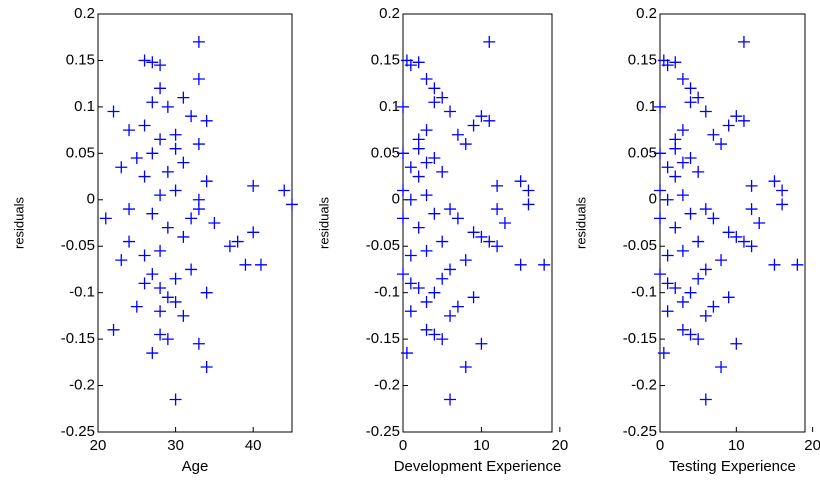 This screenshot has width=820, height=484. What do you see at coordinates (84, 106) in the screenshot?
I see `y-tick-label: 0.1` at bounding box center [84, 106].